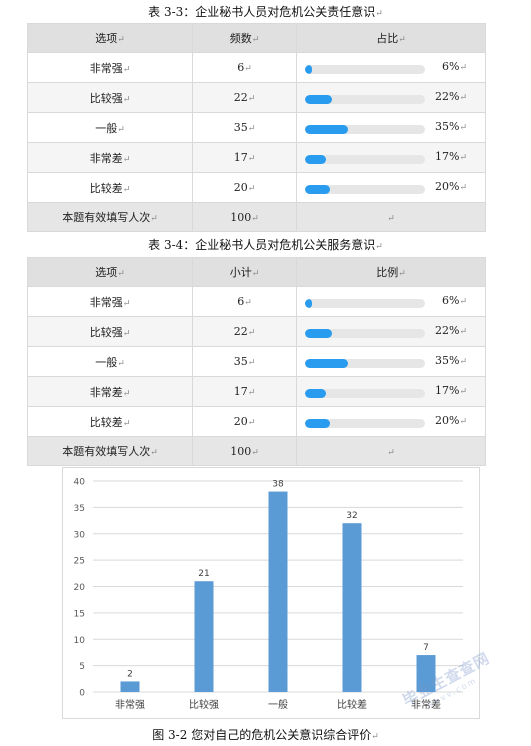  I want to click on bar-data-label: 21, so click(203, 574).